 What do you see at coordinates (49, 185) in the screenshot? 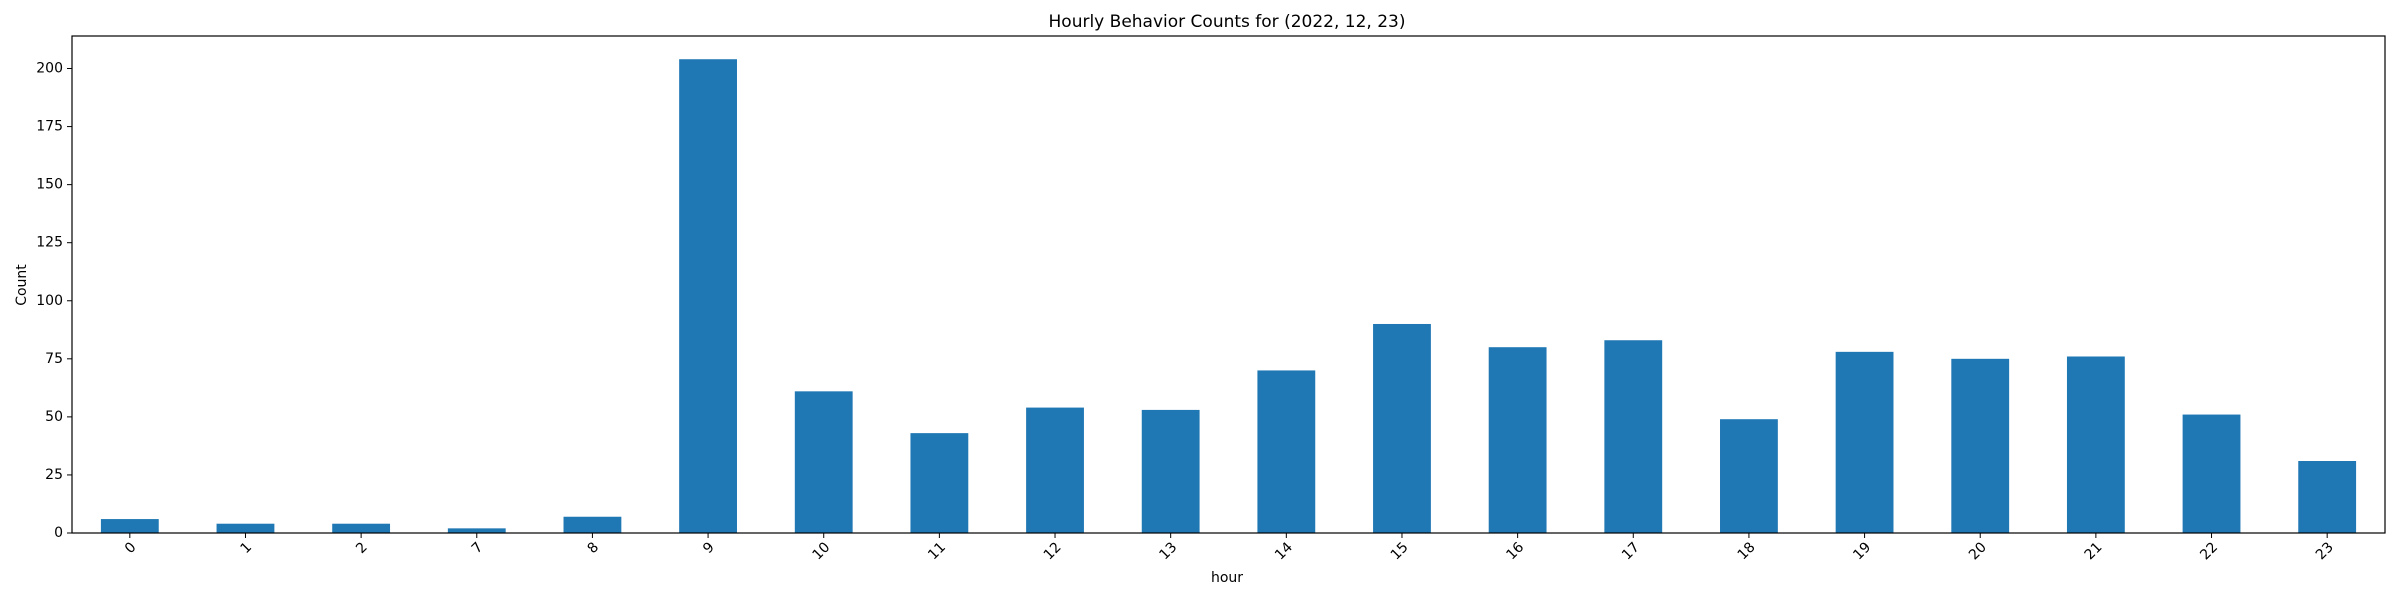
I see `y-tick-label: 150` at bounding box center [49, 185].